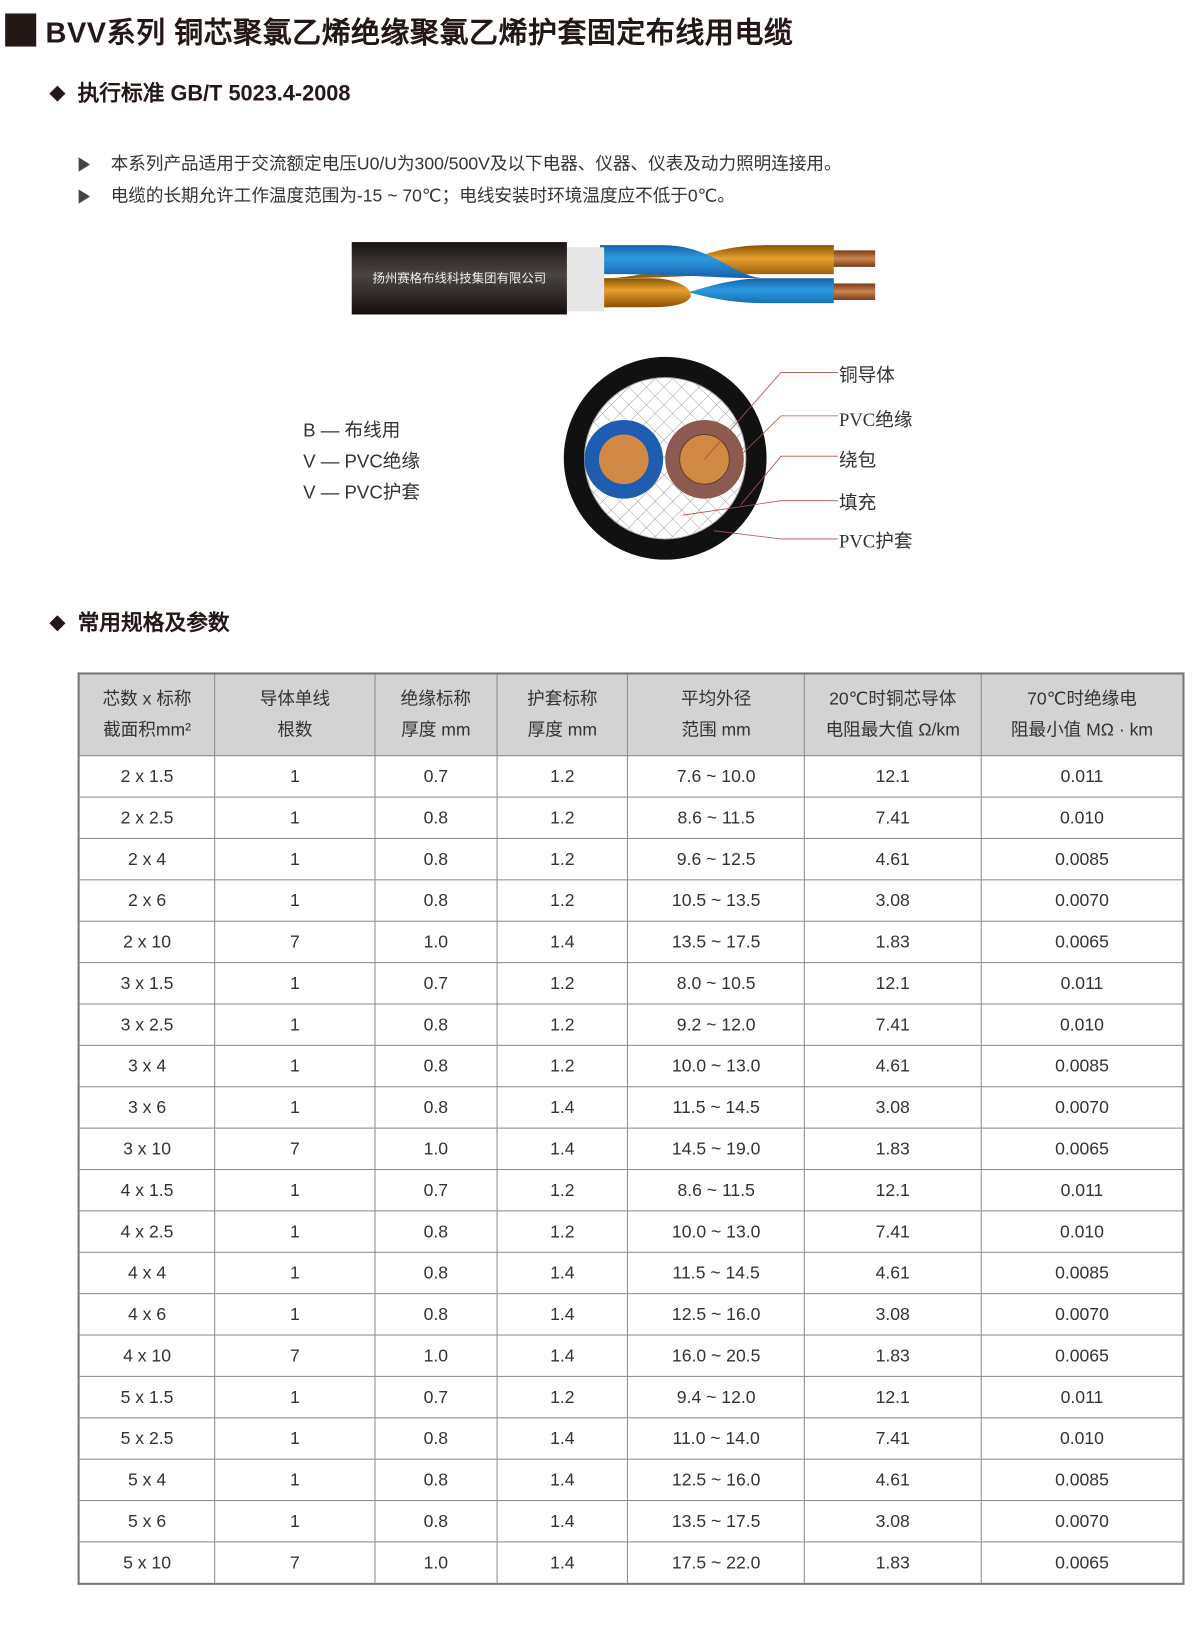 The height and width of the screenshot is (1630, 1200). I want to click on table-cell: 4 x 10, so click(147, 1355).